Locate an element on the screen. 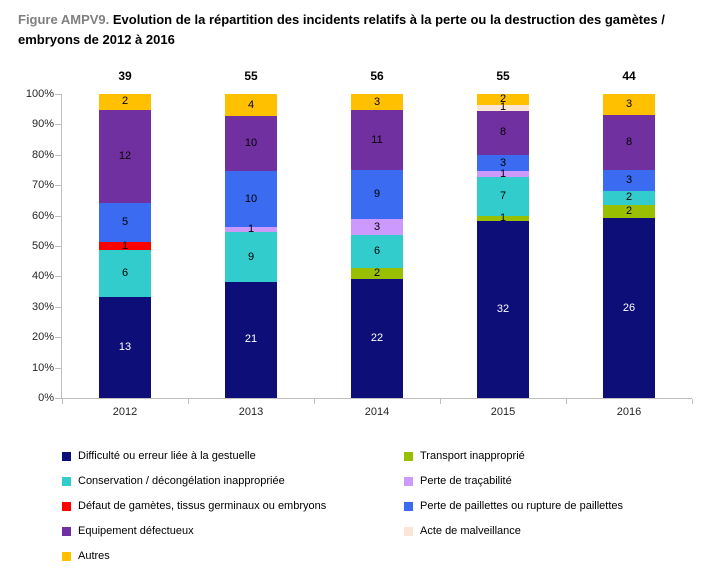 The image size is (703, 581). bar-category: 55 32 1 7 1 3 8 1 2 2015 is located at coordinates (503, 243).